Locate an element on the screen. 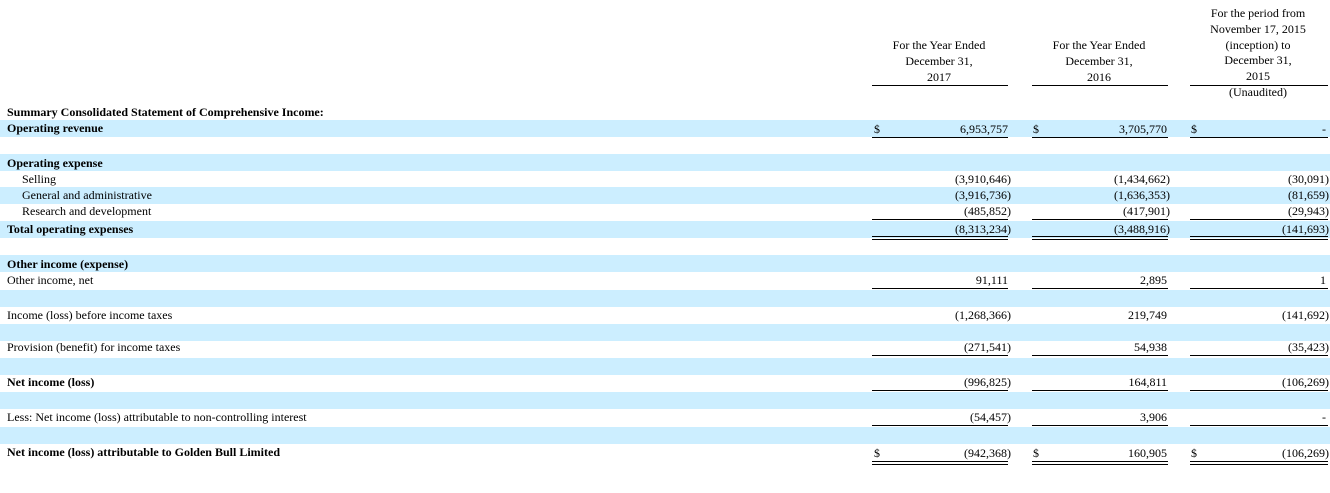 The width and height of the screenshot is (1330, 493). column-header-2017: For the Year Ended December 31, 2017 is located at coordinates (939, 61).